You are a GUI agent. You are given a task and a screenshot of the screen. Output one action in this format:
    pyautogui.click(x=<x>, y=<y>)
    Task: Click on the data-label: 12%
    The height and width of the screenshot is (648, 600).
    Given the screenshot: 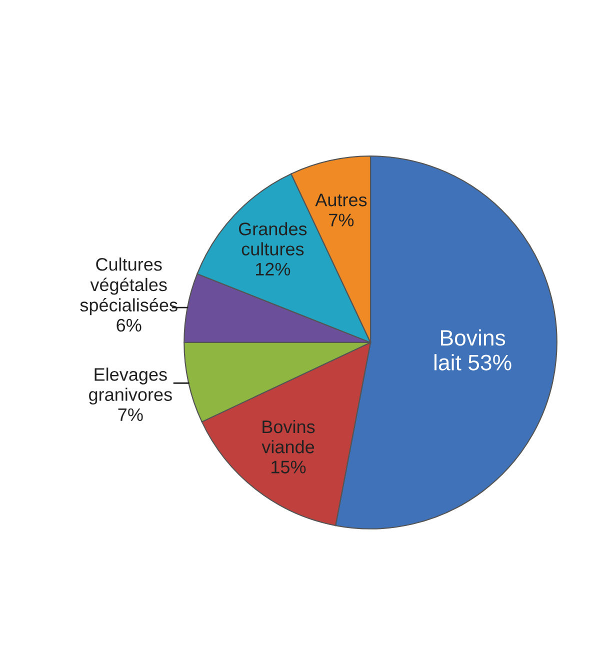 What is the action you would take?
    pyautogui.click(x=273, y=269)
    